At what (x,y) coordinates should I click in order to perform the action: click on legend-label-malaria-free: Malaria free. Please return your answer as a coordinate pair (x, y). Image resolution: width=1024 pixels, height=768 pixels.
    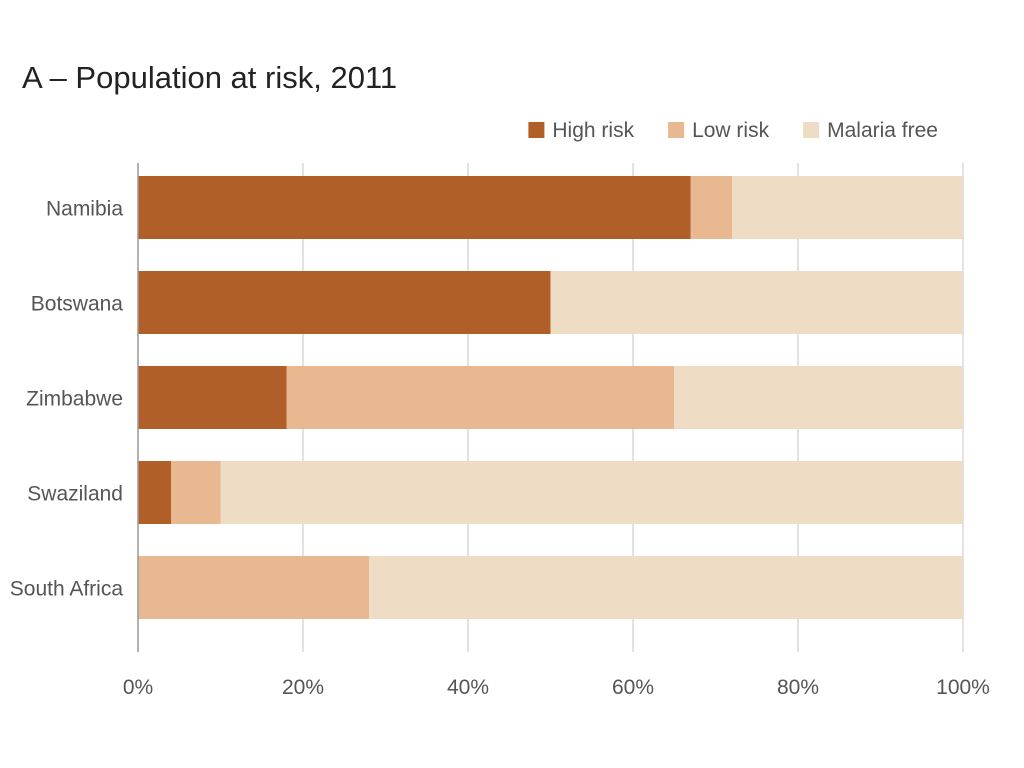
    Looking at the image, I should click on (882, 130).